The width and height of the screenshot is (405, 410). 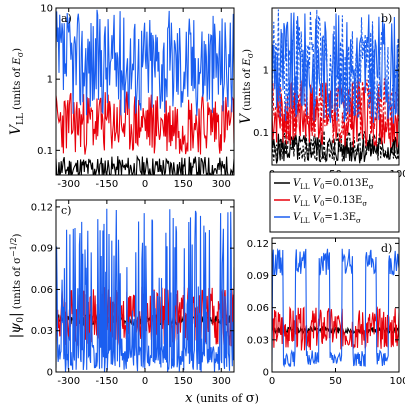 I want to click on x-tick-label: 50, so click(x=335, y=381).